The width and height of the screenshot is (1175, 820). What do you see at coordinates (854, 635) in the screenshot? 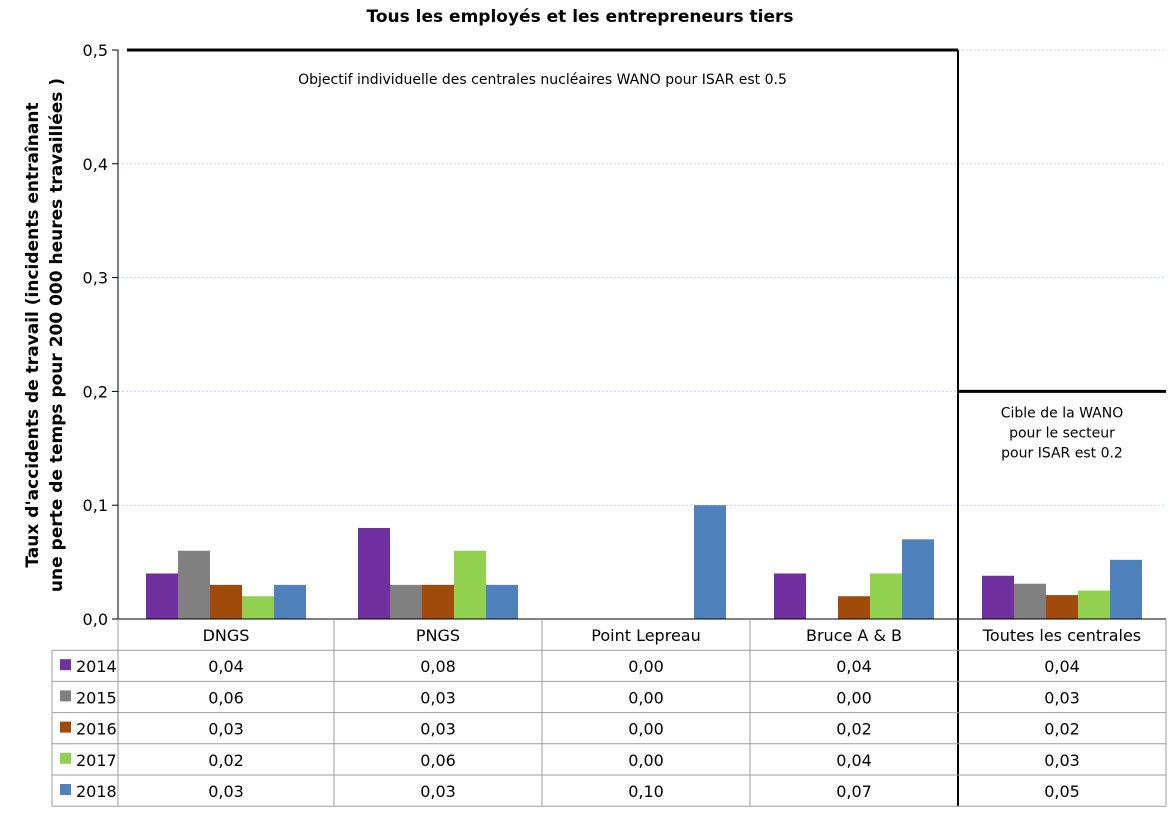
I see `category-label: Bruce A & B` at bounding box center [854, 635].